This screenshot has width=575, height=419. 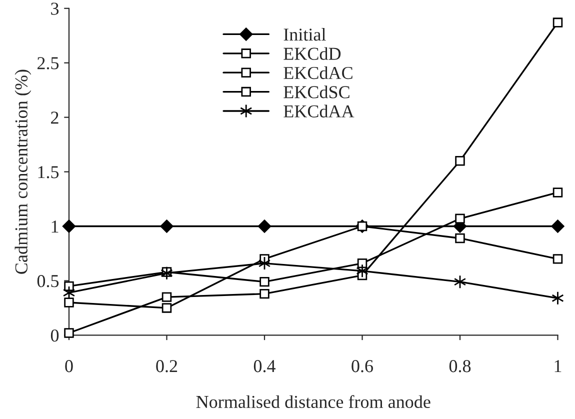 What do you see at coordinates (54, 335) in the screenshot?
I see `y-tick-label: 0` at bounding box center [54, 335].